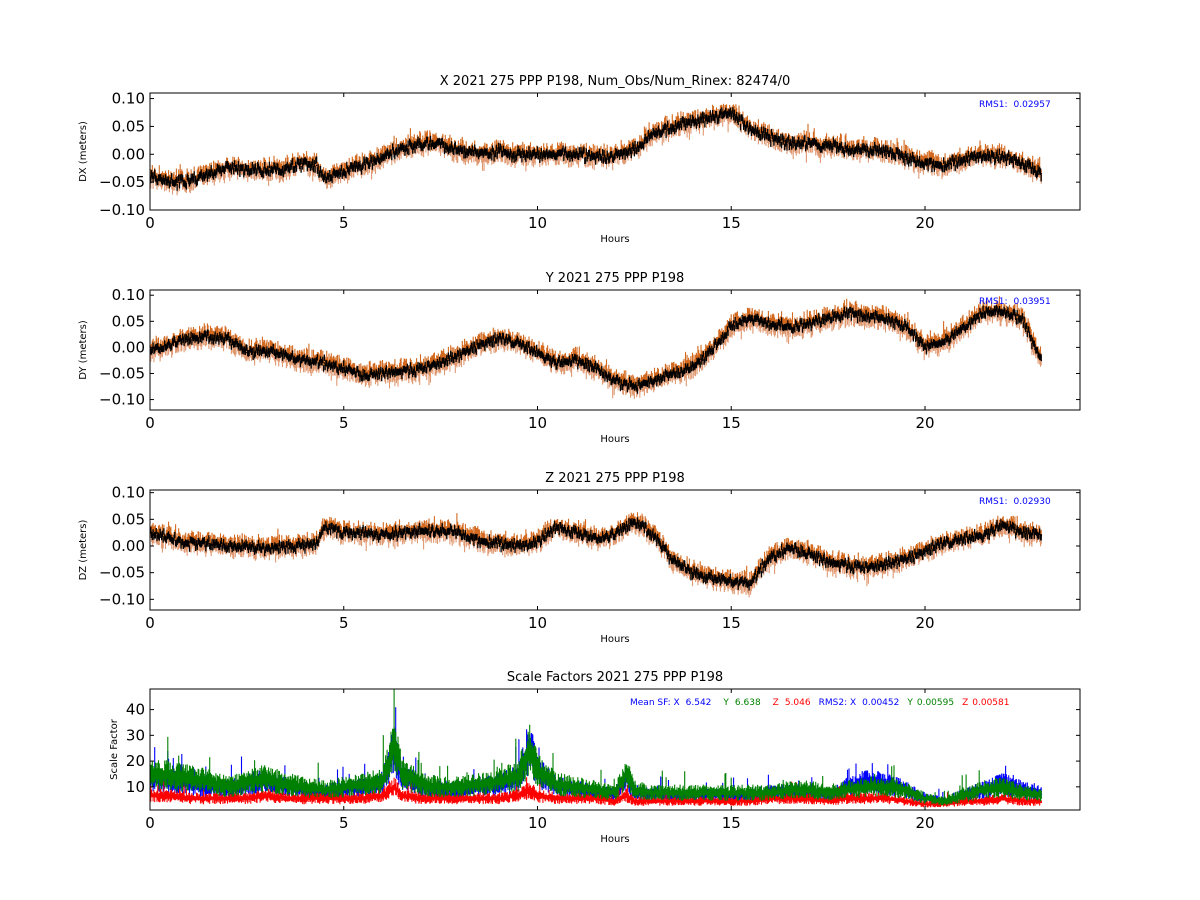  What do you see at coordinates (990, 703) in the screenshot?
I see `annotation-rms2-z: 0.00581` at bounding box center [990, 703].